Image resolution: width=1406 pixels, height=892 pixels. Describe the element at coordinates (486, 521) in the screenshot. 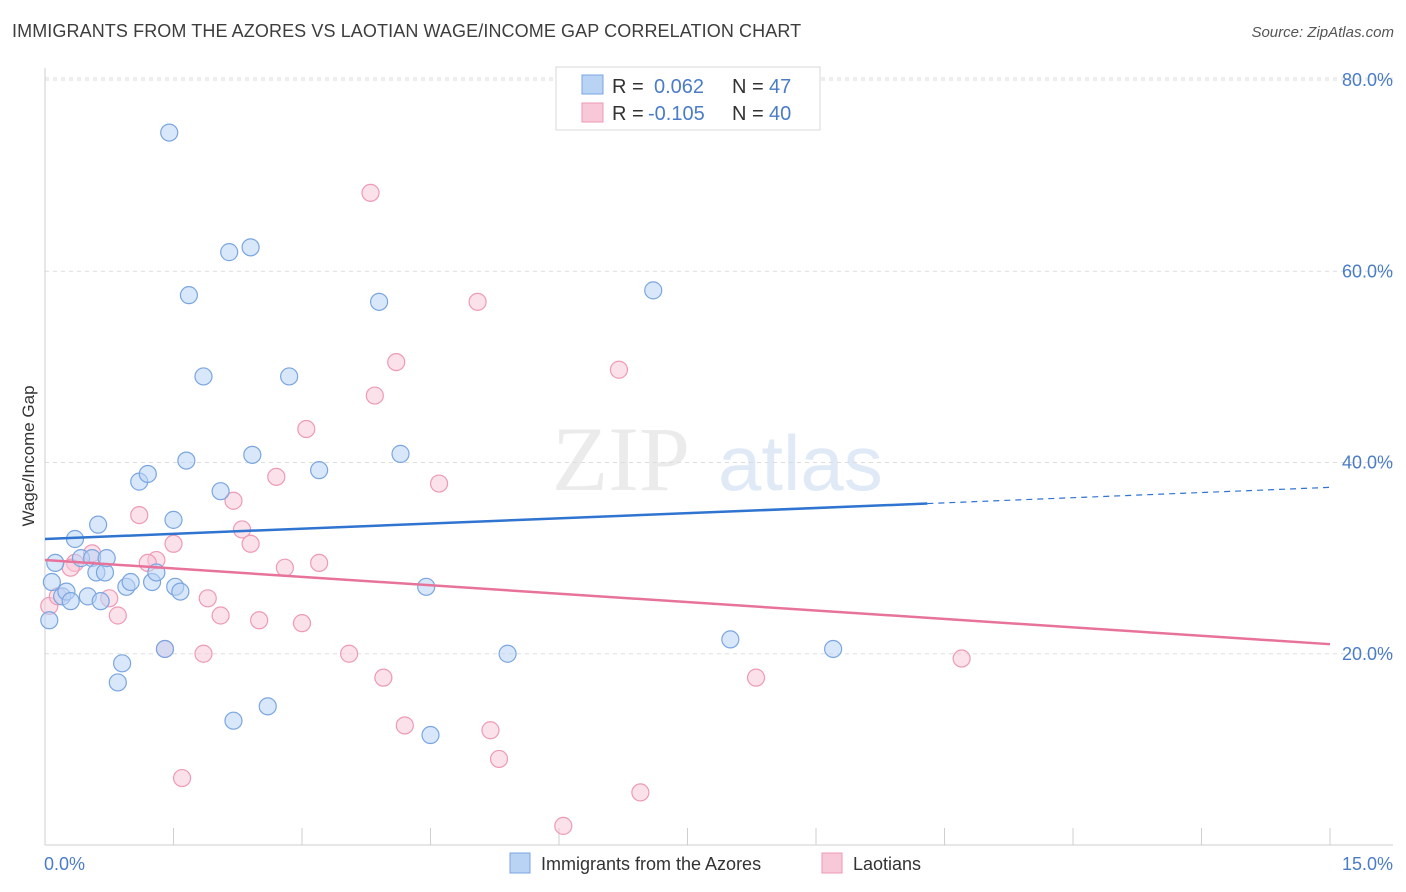

I see `trend-line-azores` at that location.